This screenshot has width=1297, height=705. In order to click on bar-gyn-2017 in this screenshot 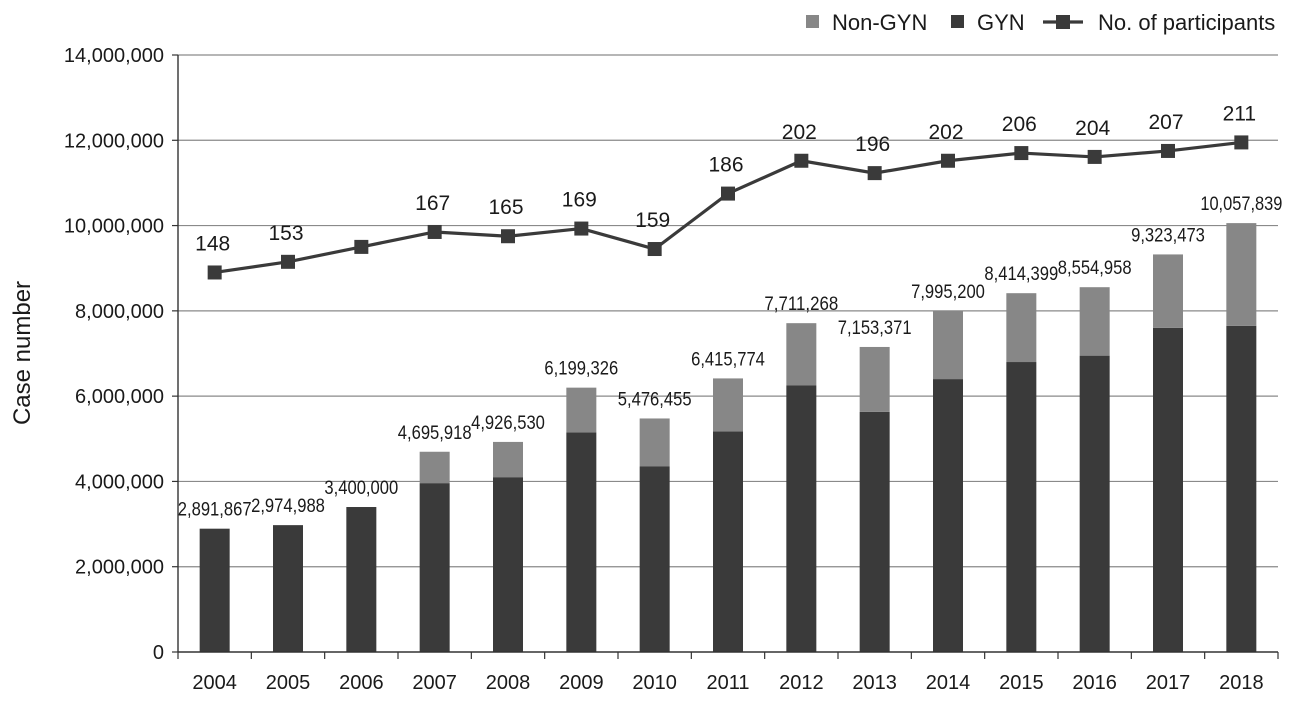, I will do `click(1168, 489)`.